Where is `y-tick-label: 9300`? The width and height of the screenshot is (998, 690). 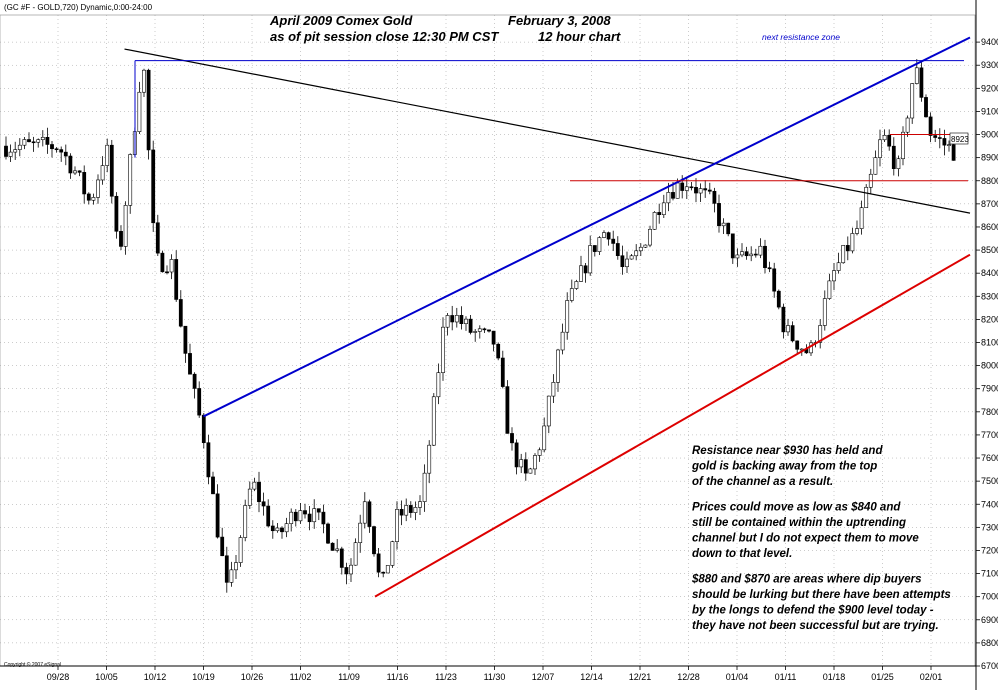 y-tick-label: 9300 is located at coordinates (989, 65).